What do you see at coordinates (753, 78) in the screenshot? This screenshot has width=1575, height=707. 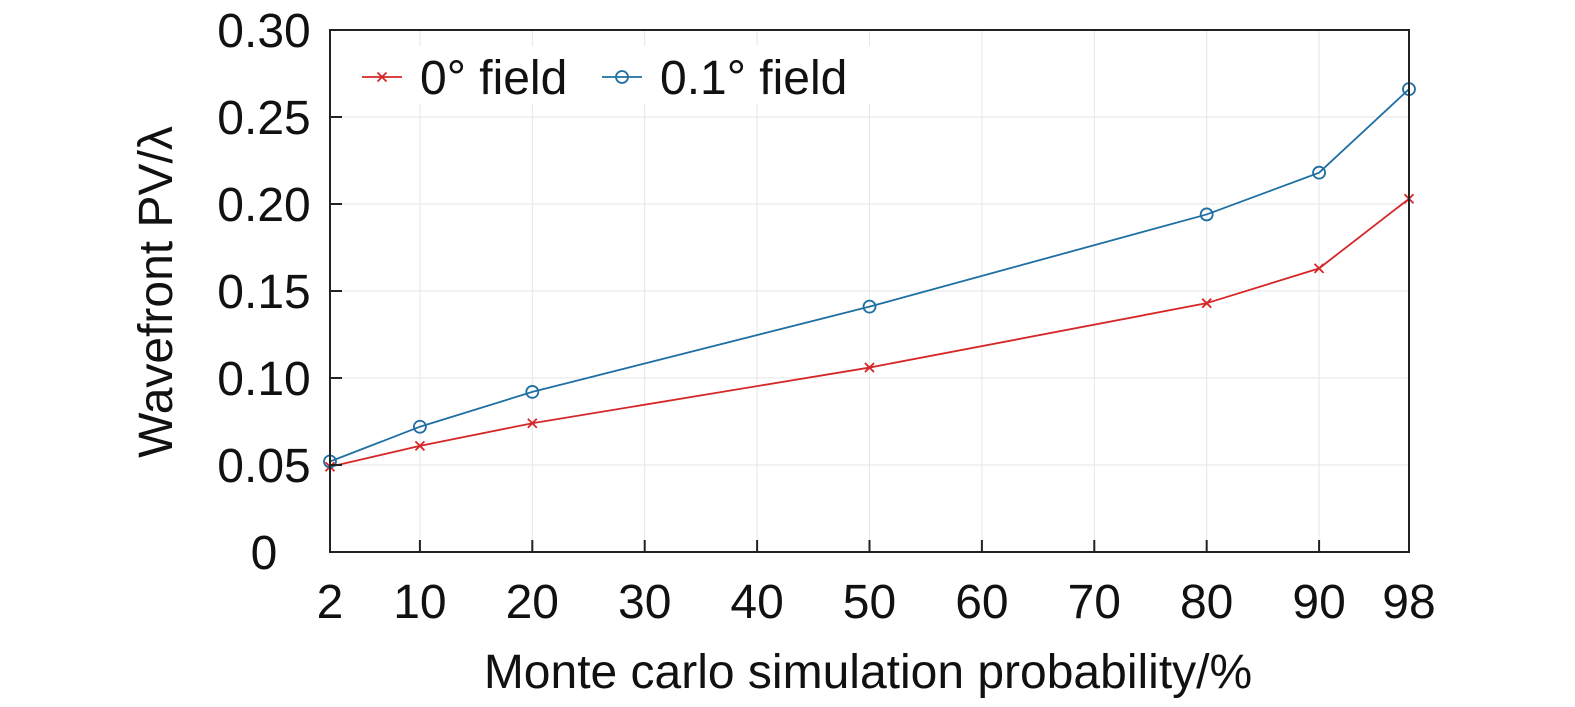 I see `legend-label: 0.1° field` at bounding box center [753, 78].